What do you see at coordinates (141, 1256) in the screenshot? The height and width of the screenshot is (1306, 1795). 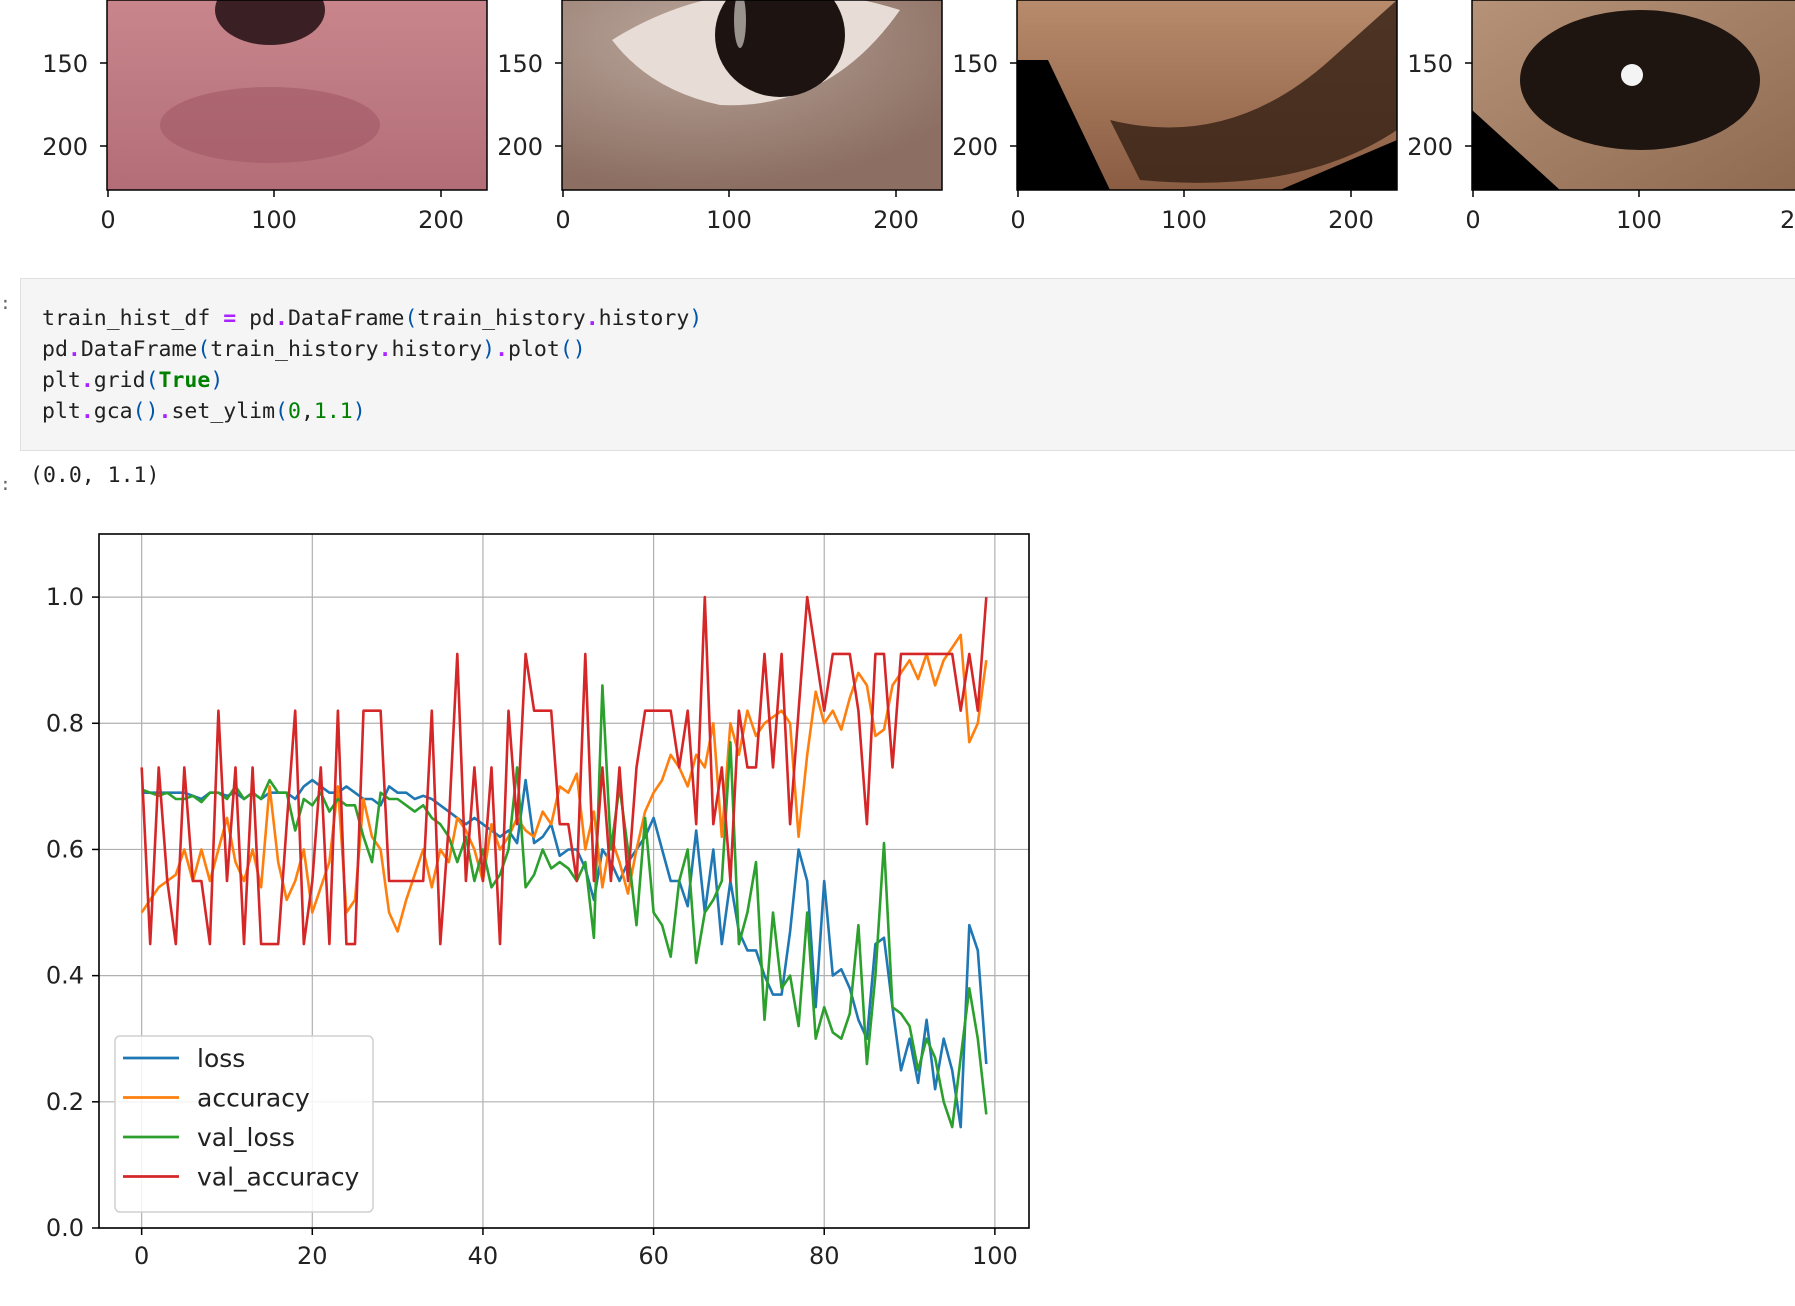 I see `x-tick-label: 0` at bounding box center [141, 1256].